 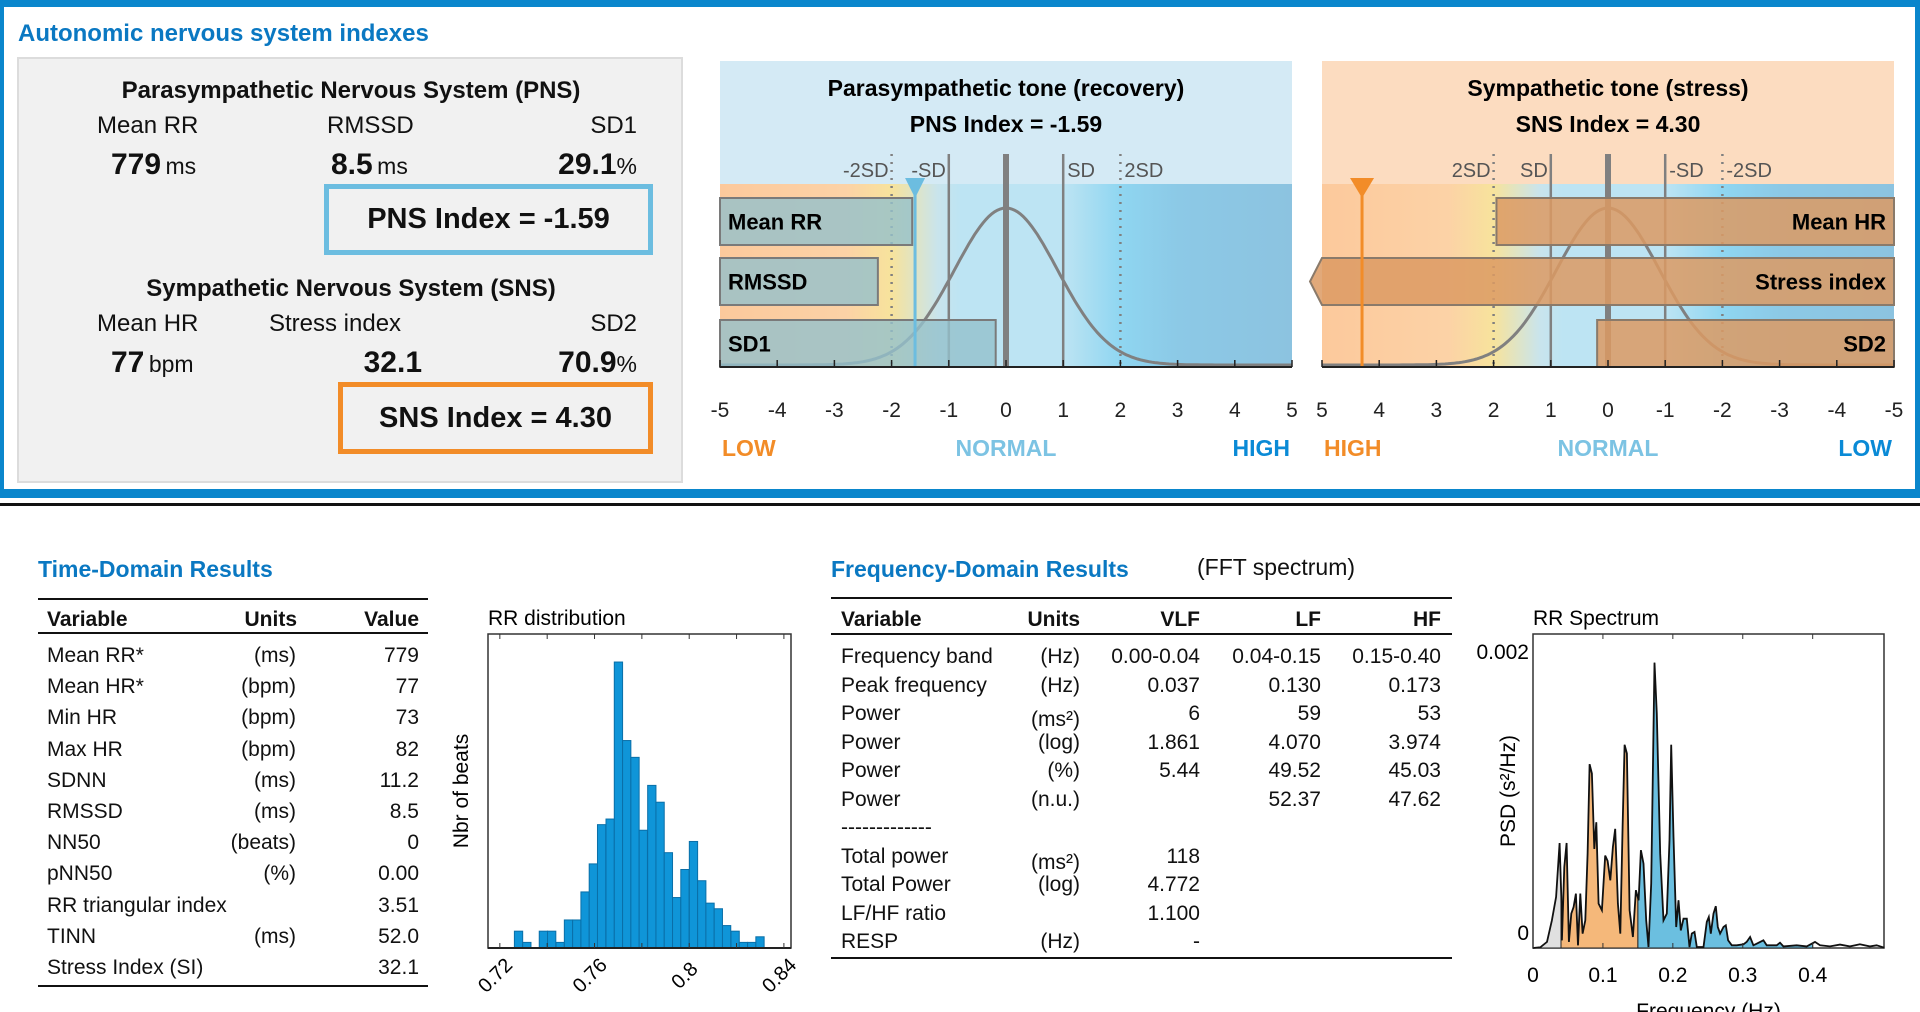 What do you see at coordinates (154, 164) in the screenshot?
I see `pns-value-mean-rr: 779 ms` at bounding box center [154, 164].